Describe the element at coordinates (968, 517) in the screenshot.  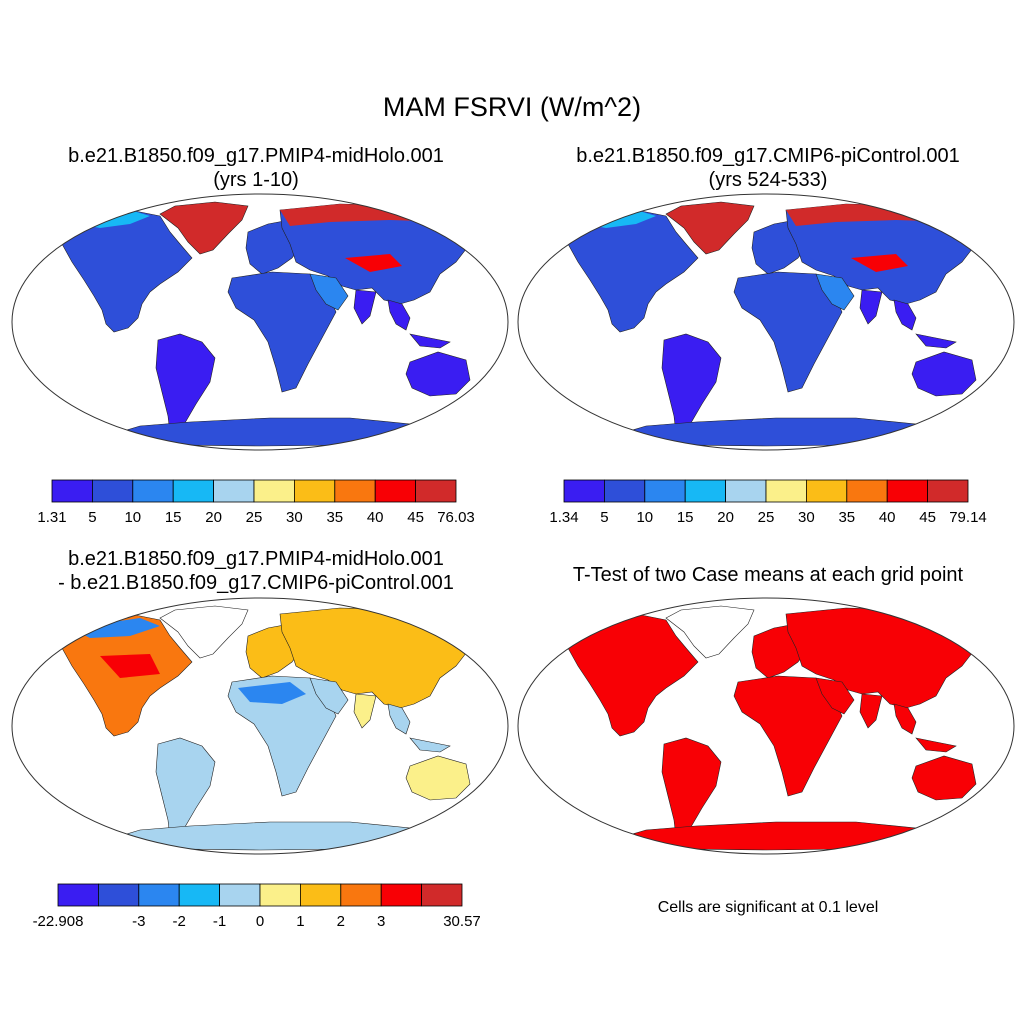
I see `colorbar-label: 79.14` at that location.